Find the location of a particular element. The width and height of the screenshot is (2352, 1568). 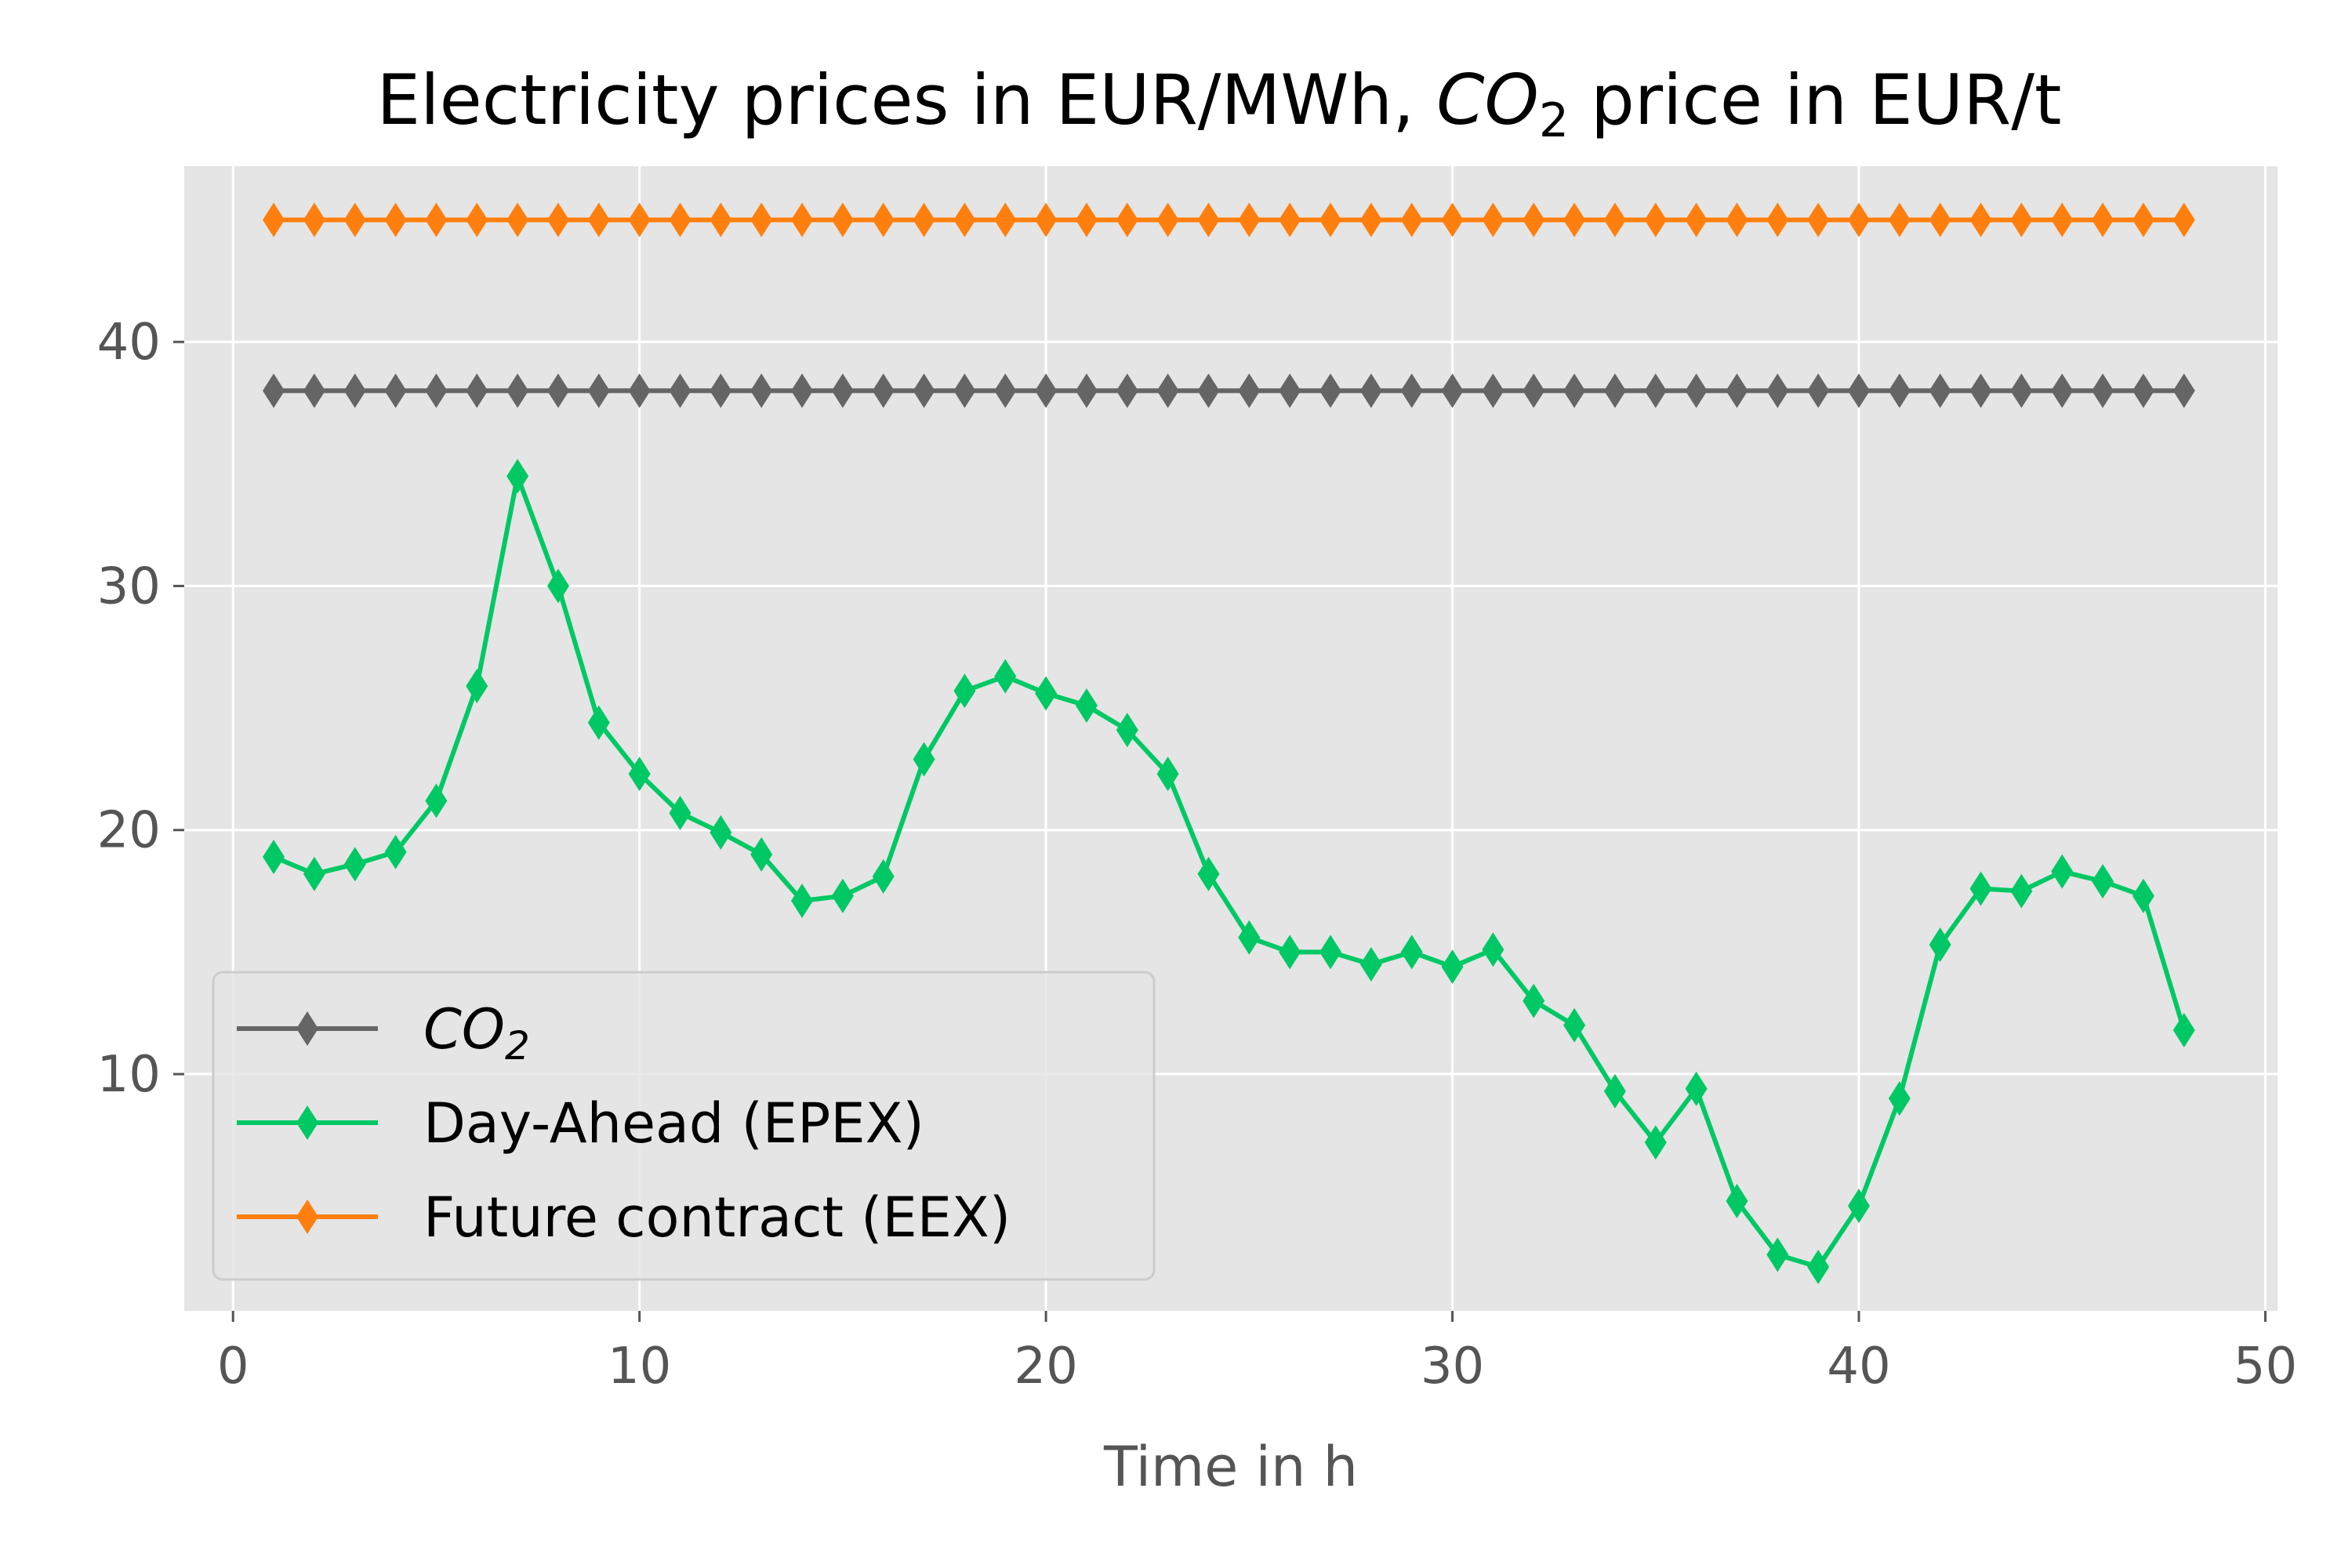

x-tick-label: 40 is located at coordinates (1858, 1367).